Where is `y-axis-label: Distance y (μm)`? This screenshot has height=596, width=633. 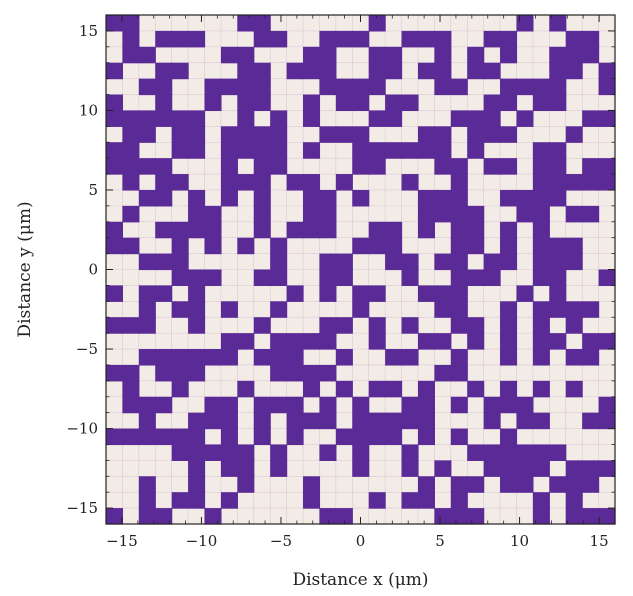
y-axis-label: Distance y (μm) is located at coordinates (25, 269).